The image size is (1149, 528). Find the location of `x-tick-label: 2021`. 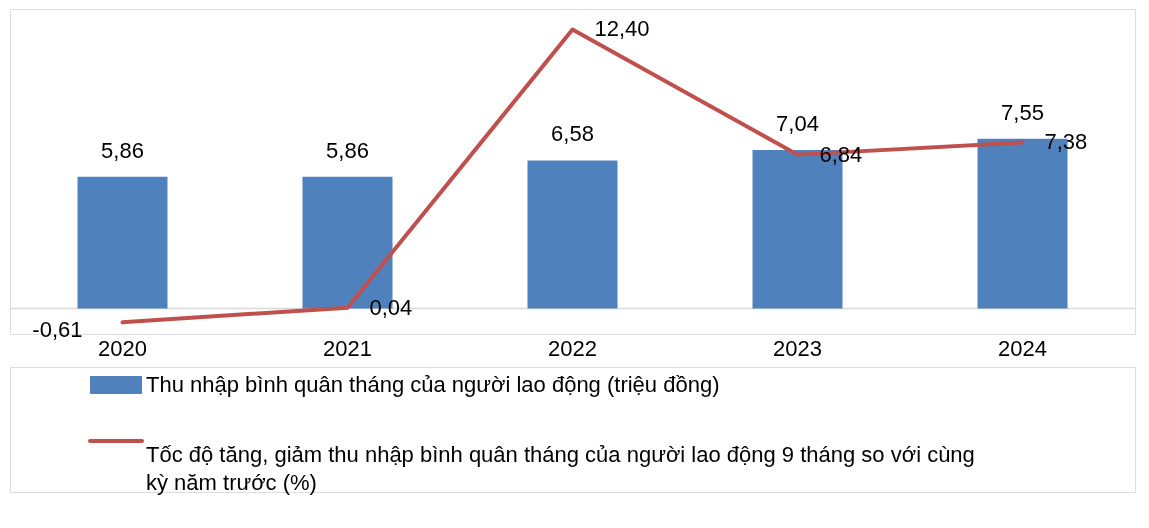

x-tick-label: 2021 is located at coordinates (347, 348).